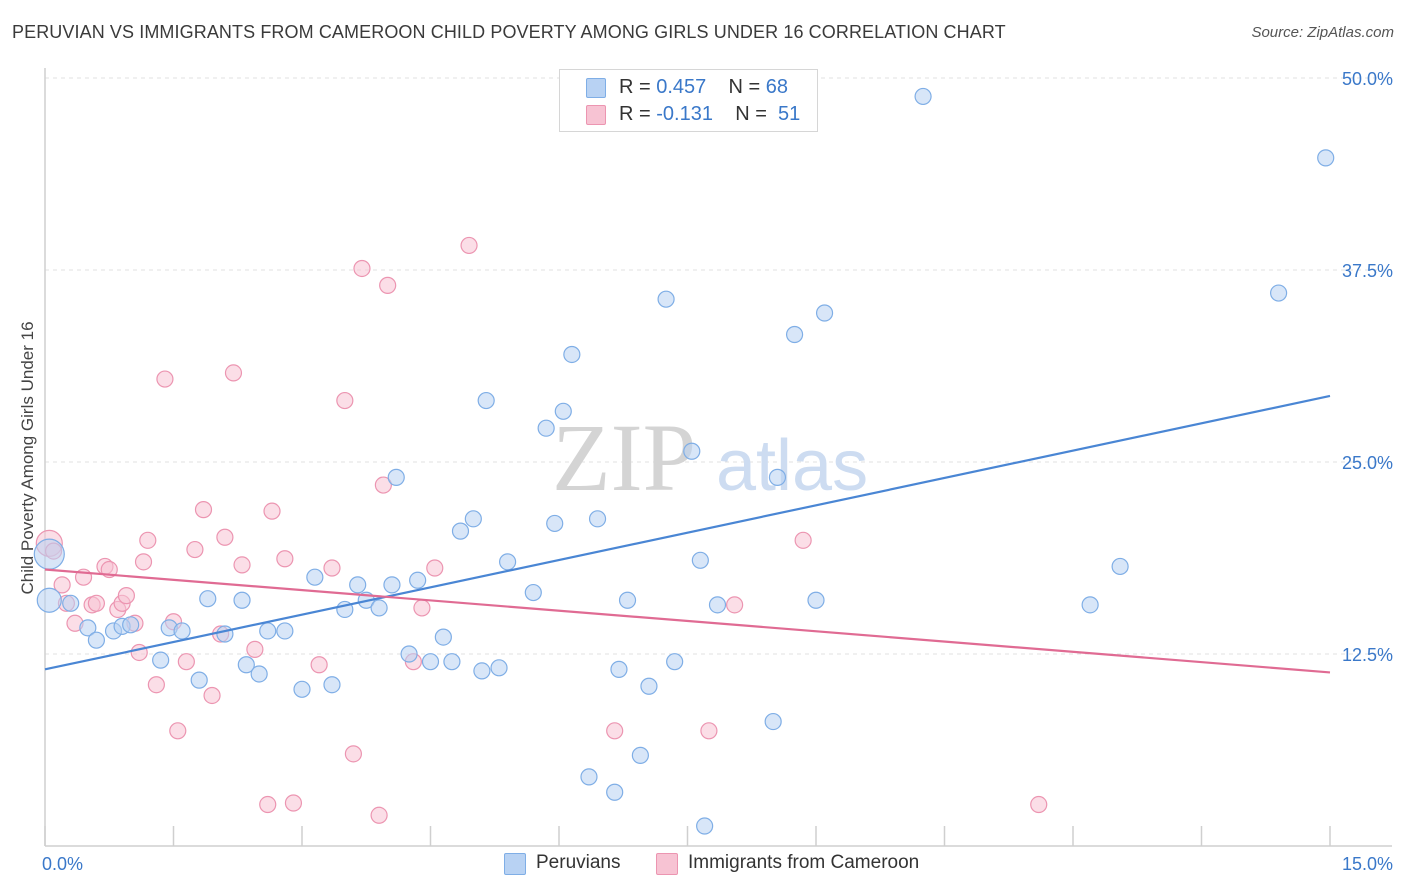  What do you see at coordinates (515, 864) in the screenshot?
I see `bottom-legend-swatch-blue` at bounding box center [515, 864].